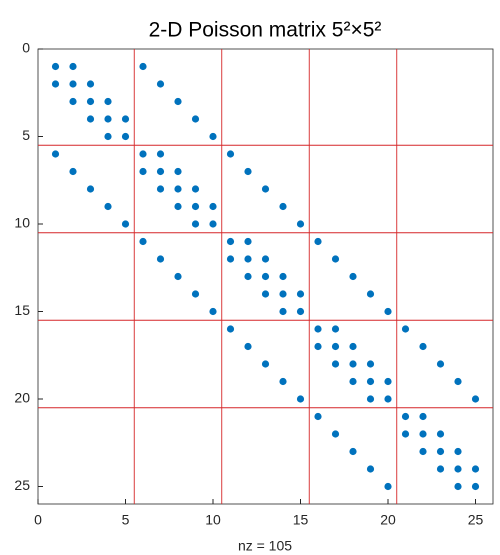 The image size is (500, 555). What do you see at coordinates (476, 520) in the screenshot?
I see `x-tick-label: 25` at bounding box center [476, 520].